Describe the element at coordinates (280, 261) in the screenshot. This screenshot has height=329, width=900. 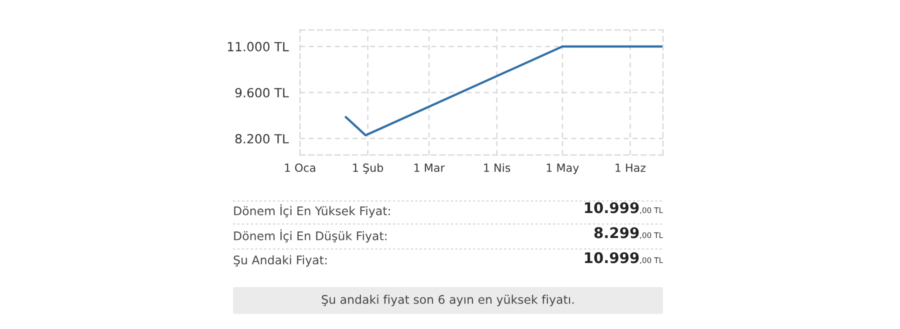
I see `text: Şu Andaki Fiyat:` at that location.